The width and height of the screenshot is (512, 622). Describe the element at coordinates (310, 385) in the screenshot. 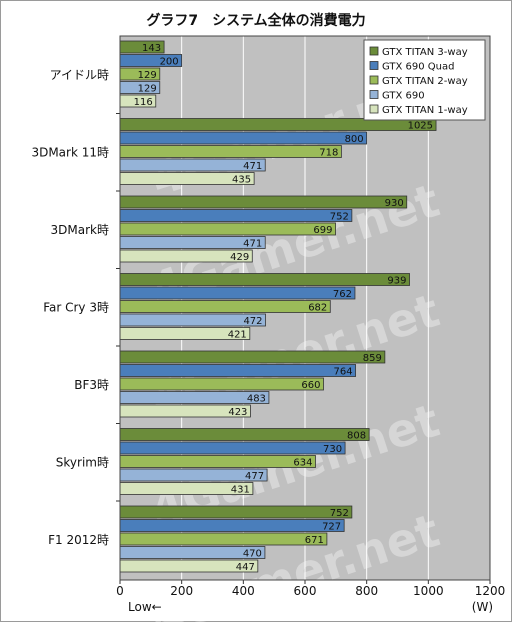

I see `bar-value-label: 660` at that location.